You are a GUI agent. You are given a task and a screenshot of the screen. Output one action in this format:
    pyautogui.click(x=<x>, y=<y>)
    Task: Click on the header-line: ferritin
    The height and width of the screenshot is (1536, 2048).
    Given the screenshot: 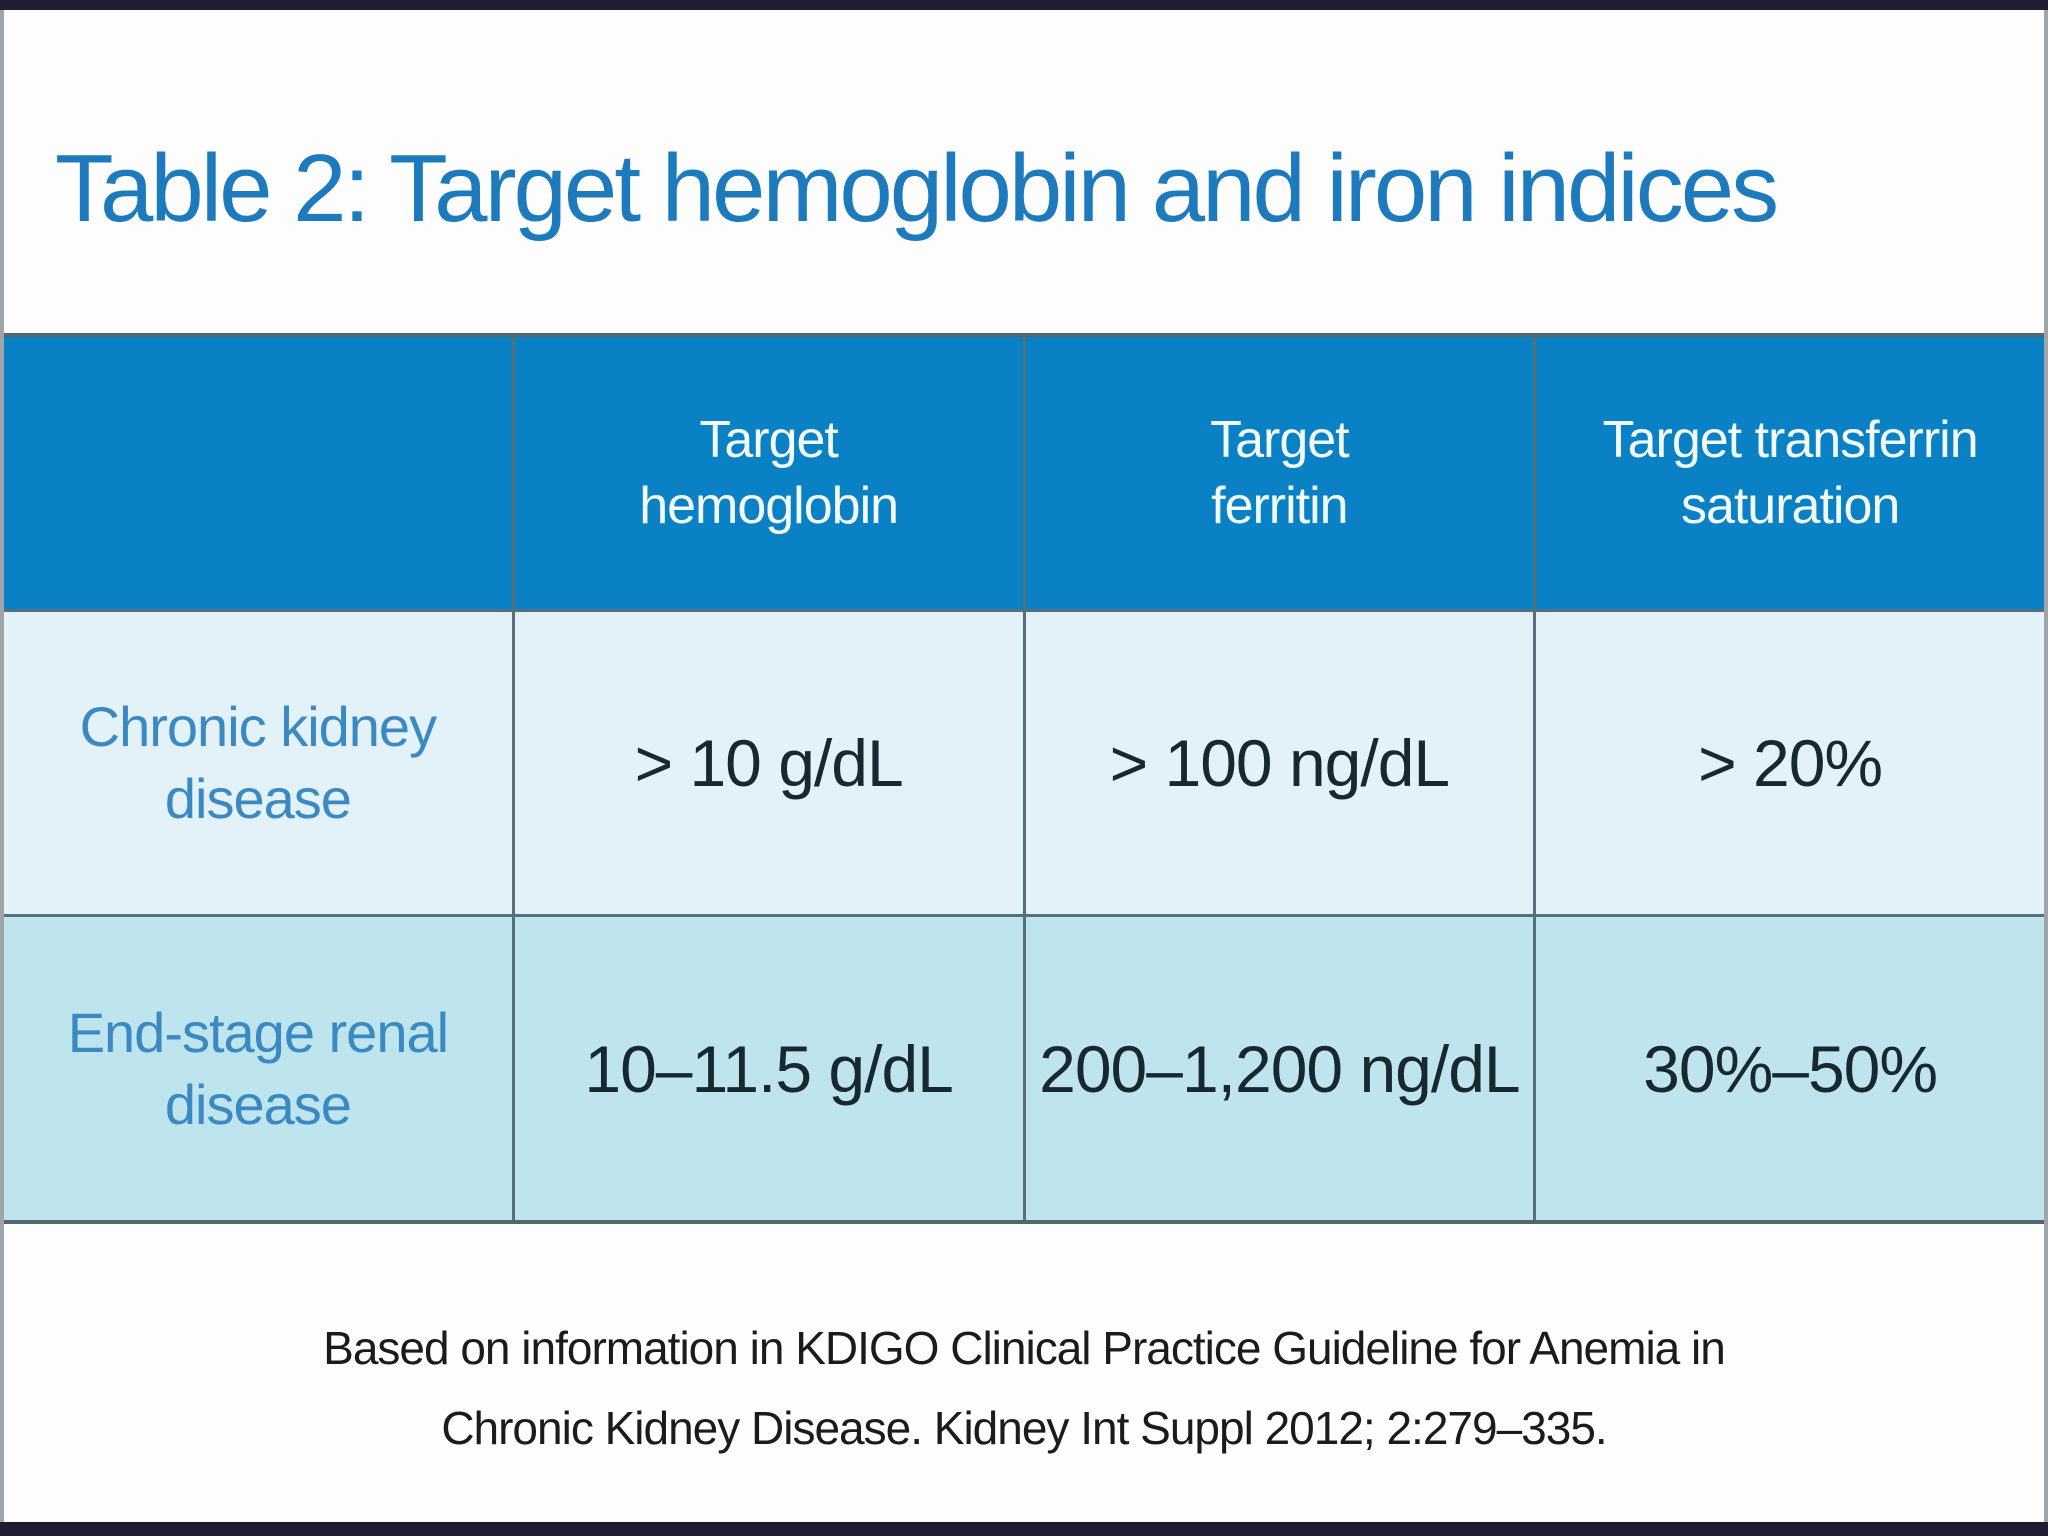 What is the action you would take?
    pyautogui.click(x=1279, y=506)
    